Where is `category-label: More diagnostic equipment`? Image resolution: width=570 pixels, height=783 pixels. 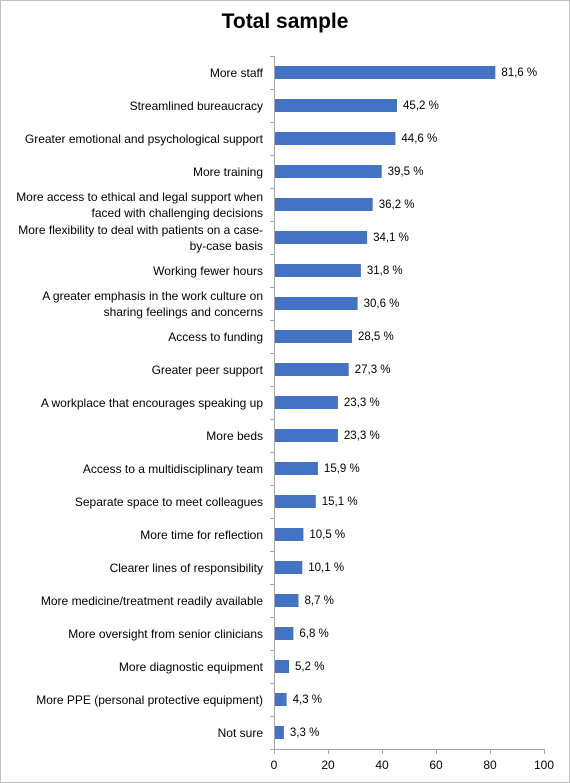
category-label: More diagnostic equipment is located at coordinates (132, 667).